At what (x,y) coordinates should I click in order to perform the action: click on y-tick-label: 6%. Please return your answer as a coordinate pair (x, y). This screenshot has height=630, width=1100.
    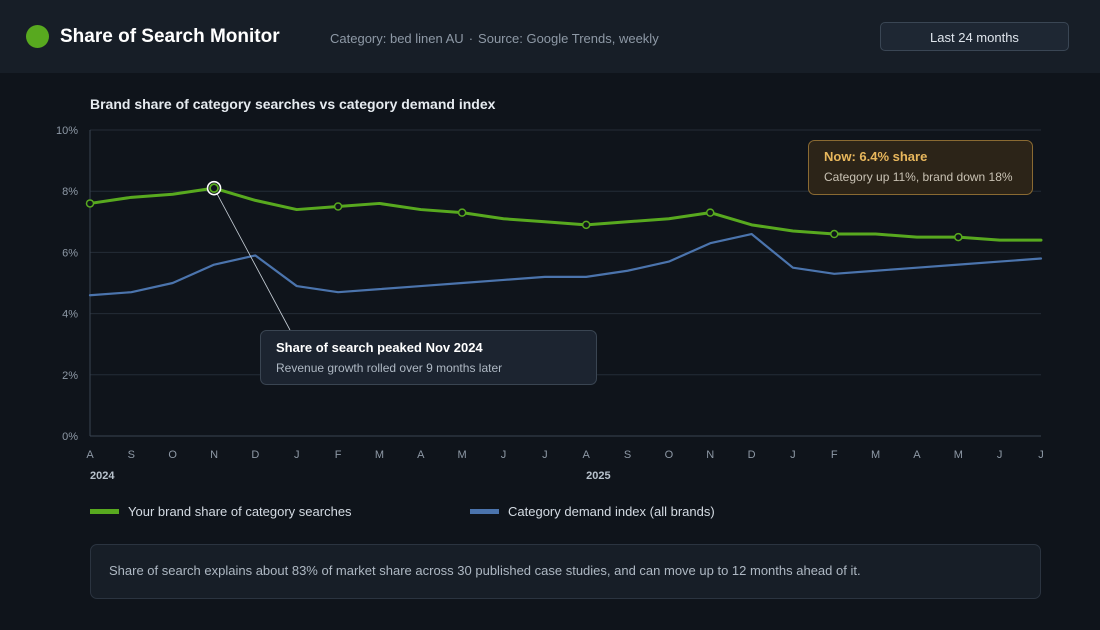
    Looking at the image, I should click on (70, 253).